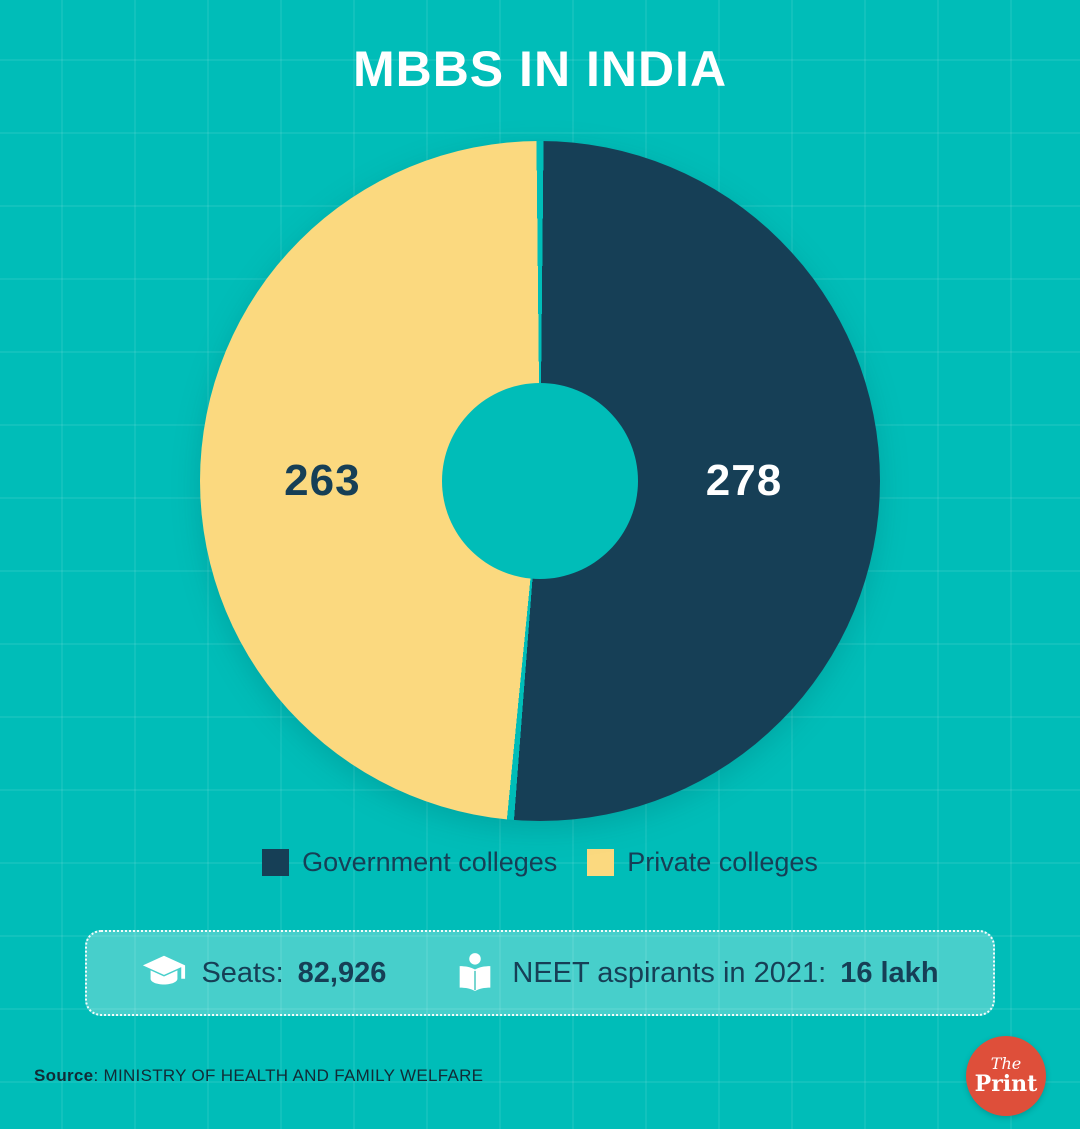  I want to click on stat-seats: Seats: 82,926, so click(263, 973).